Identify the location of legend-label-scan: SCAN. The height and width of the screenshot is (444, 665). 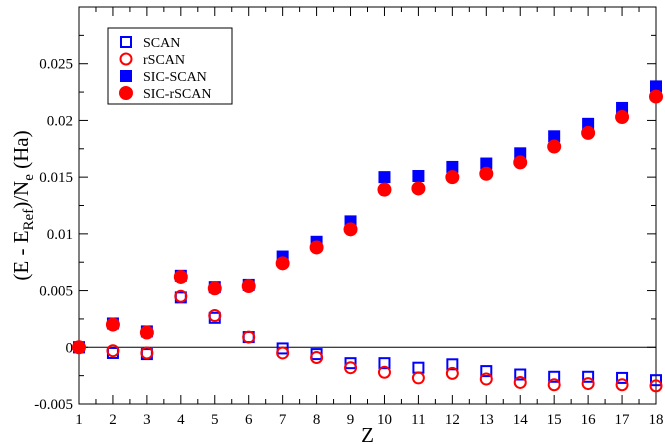
(161, 43).